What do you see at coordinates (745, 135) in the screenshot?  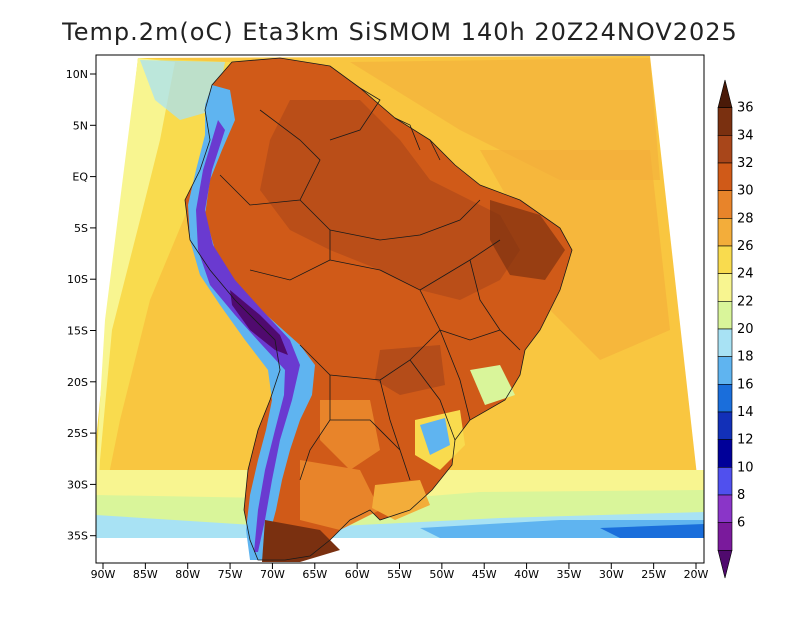 I see `colorbar-label: 34` at bounding box center [745, 135].